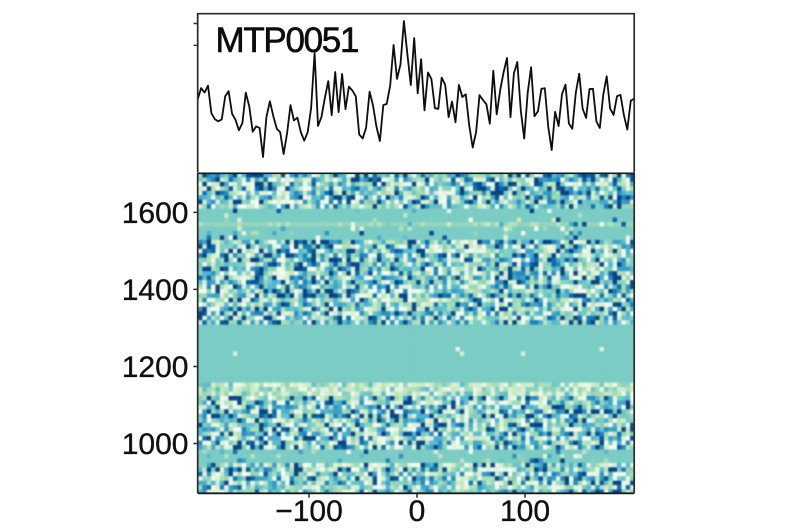 This screenshot has width=800, height=530. I want to click on svg-text: 0, so click(417, 511).